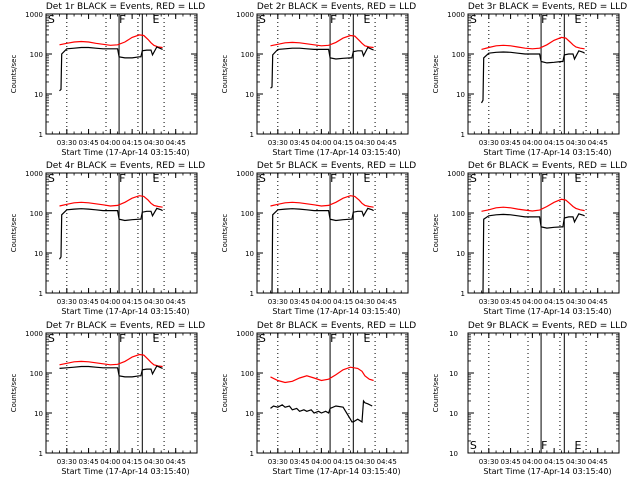 The height and width of the screenshot is (485, 640). Describe the element at coordinates (336, 166) in the screenshot. I see `panel-title: Det 5r BLACK = Events, RED = LLD` at that location.